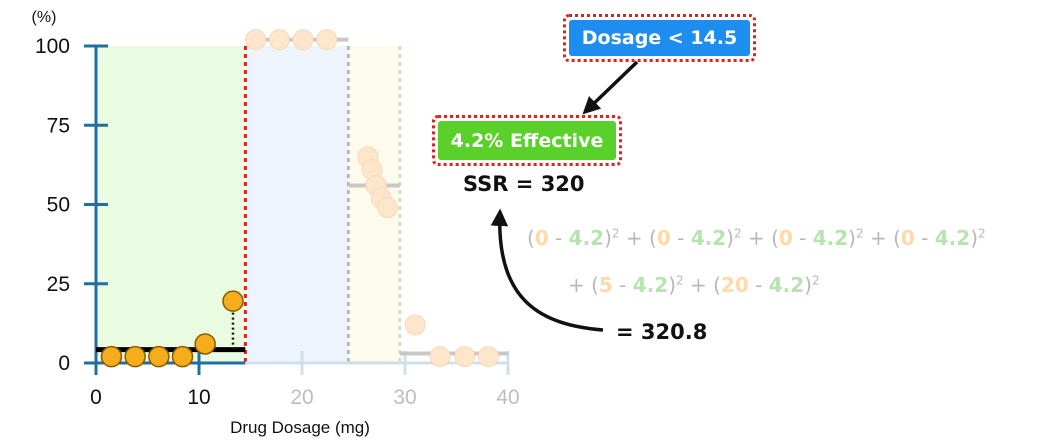 Image resolution: width=1050 pixels, height=441 pixels. I want to click on eq_line1-part: (, so click(531, 238).